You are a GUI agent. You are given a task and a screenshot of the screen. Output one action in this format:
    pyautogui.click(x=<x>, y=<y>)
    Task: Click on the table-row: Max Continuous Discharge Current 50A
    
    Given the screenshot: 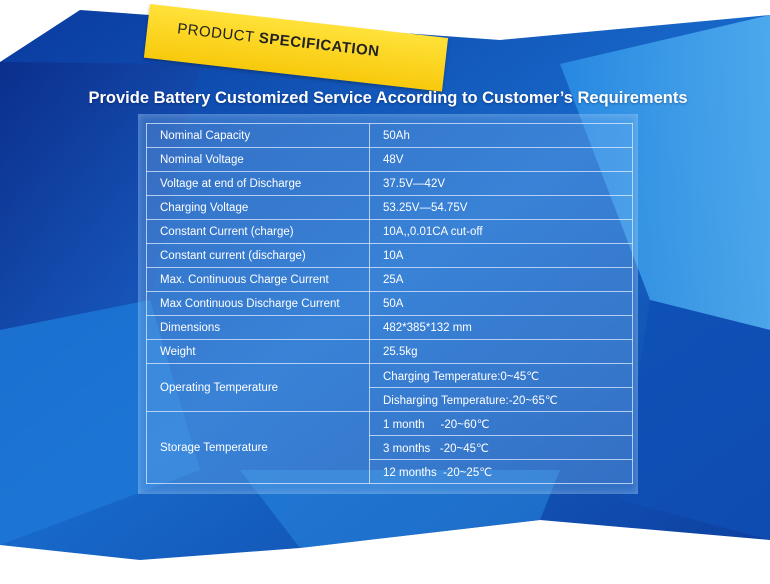 What is the action you would take?
    pyautogui.click(x=389, y=303)
    